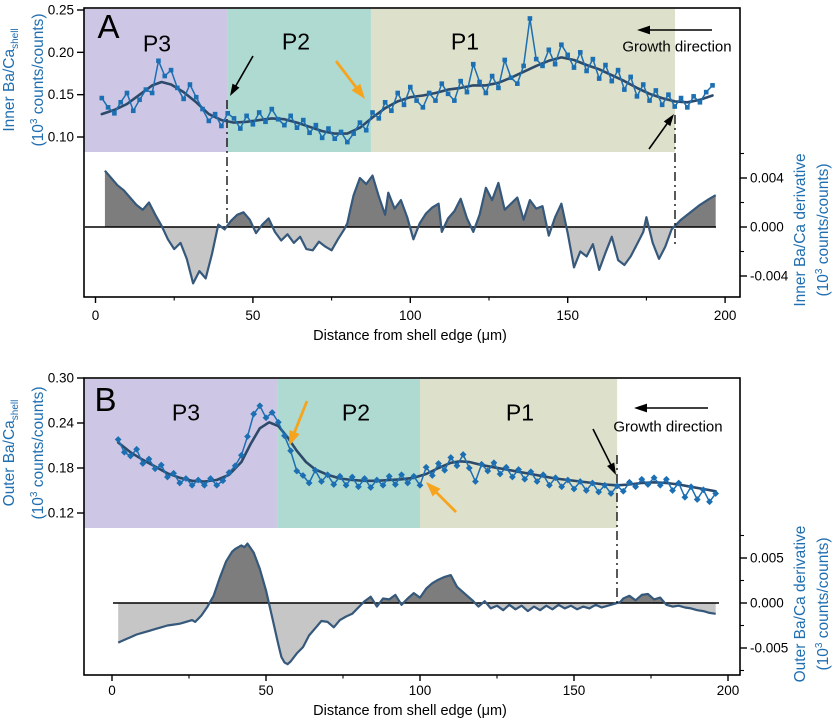 The image size is (834, 723). What do you see at coordinates (106, 399) in the screenshot?
I see `panel-b-letter: B` at bounding box center [106, 399].